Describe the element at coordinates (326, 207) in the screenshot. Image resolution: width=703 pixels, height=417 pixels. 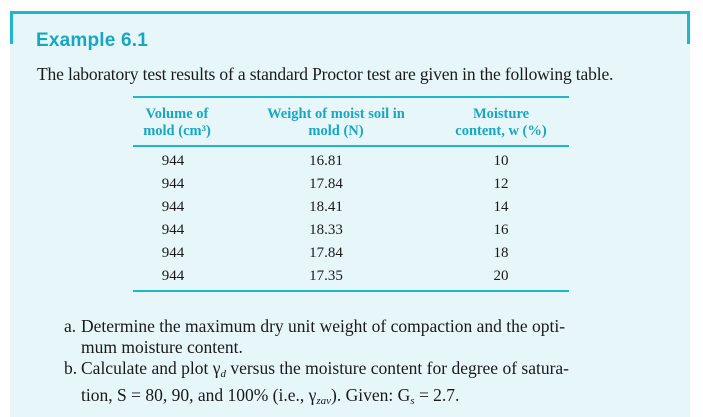
I see `cell-weight: 18.41` at that location.